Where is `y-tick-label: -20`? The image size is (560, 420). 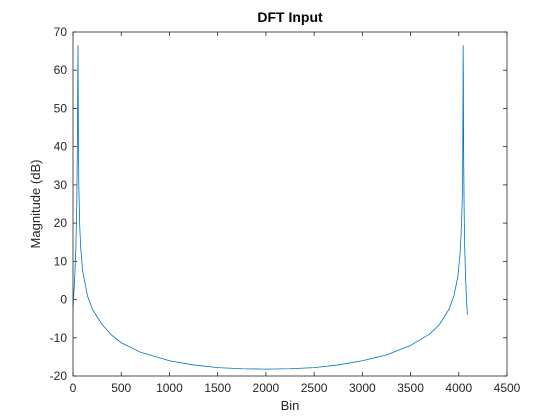
y-tick-label: -20 is located at coordinates (59, 376).